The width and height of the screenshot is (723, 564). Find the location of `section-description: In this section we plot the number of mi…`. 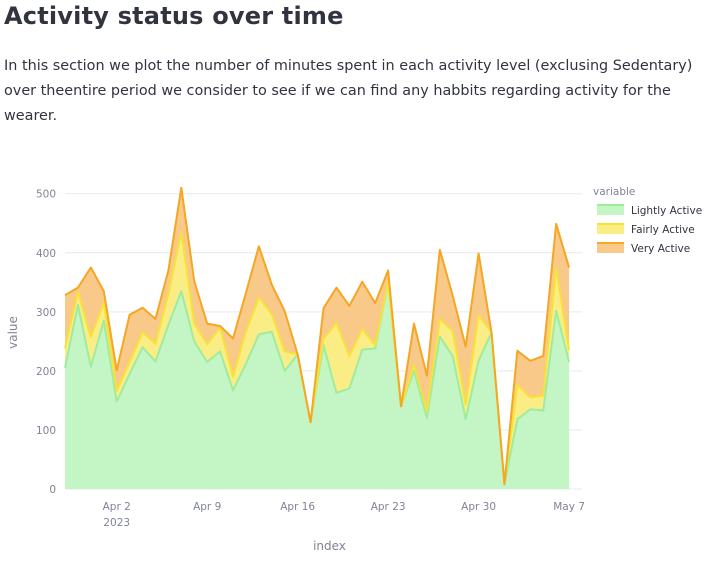

section-description: In this section we plot the number of mi… is located at coordinates (348, 91).